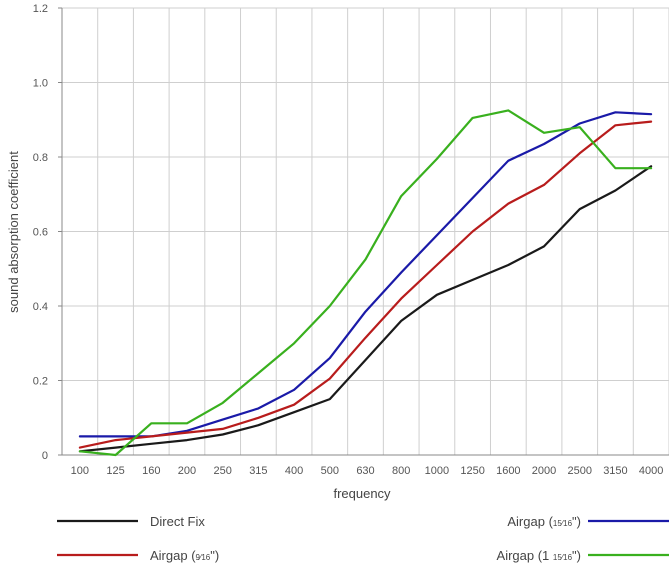 The height and width of the screenshot is (569, 669). What do you see at coordinates (177, 521) in the screenshot?
I see `legend-label: Direct Fix` at bounding box center [177, 521].